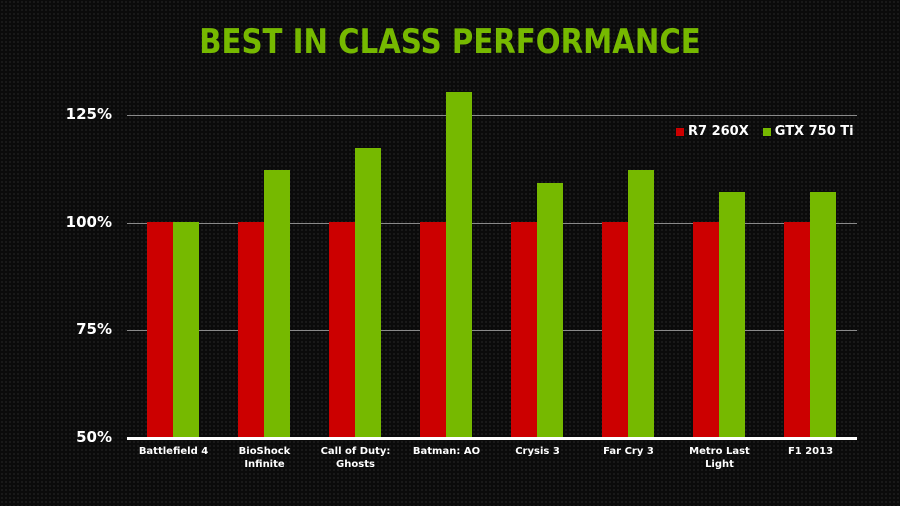  Describe the element at coordinates (766, 131) in the screenshot. I see `legend-swatch-green` at that location.